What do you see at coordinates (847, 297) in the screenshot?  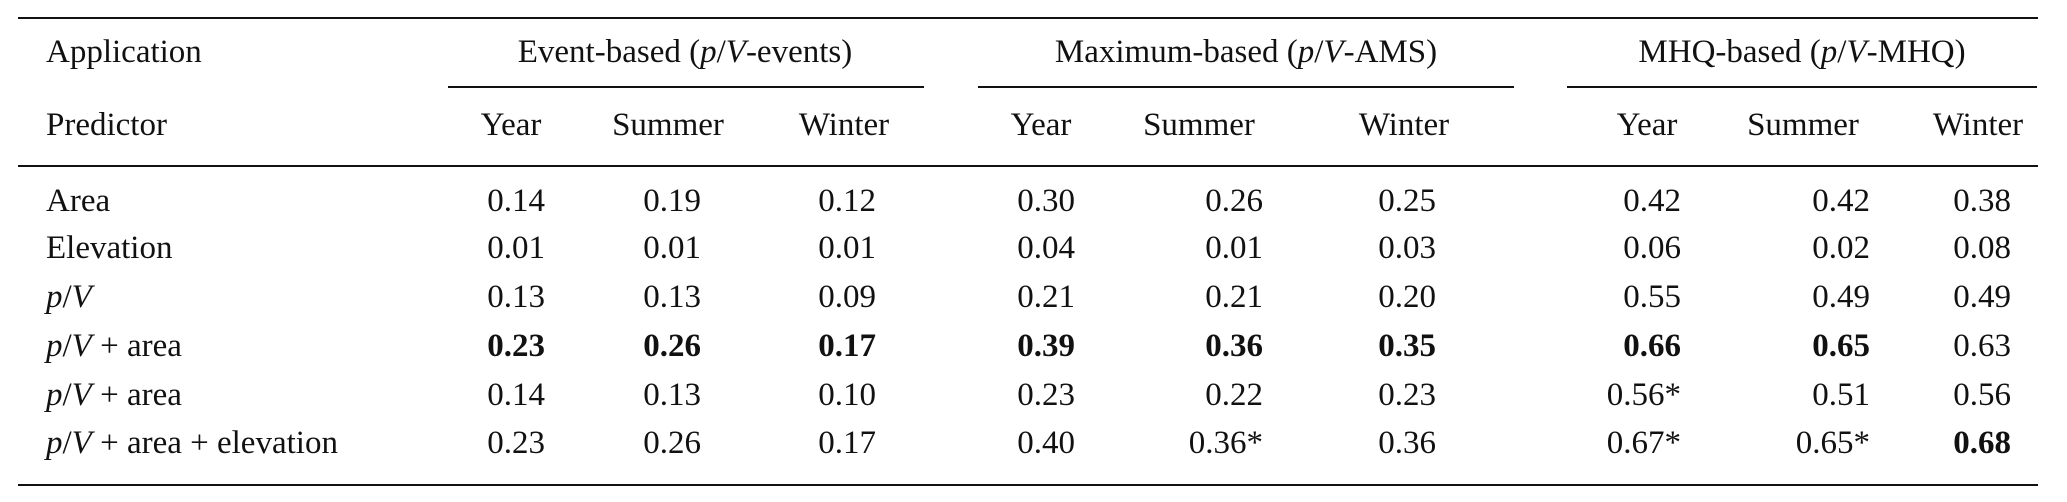 I see `value-cell: 0.09` at bounding box center [847, 297].